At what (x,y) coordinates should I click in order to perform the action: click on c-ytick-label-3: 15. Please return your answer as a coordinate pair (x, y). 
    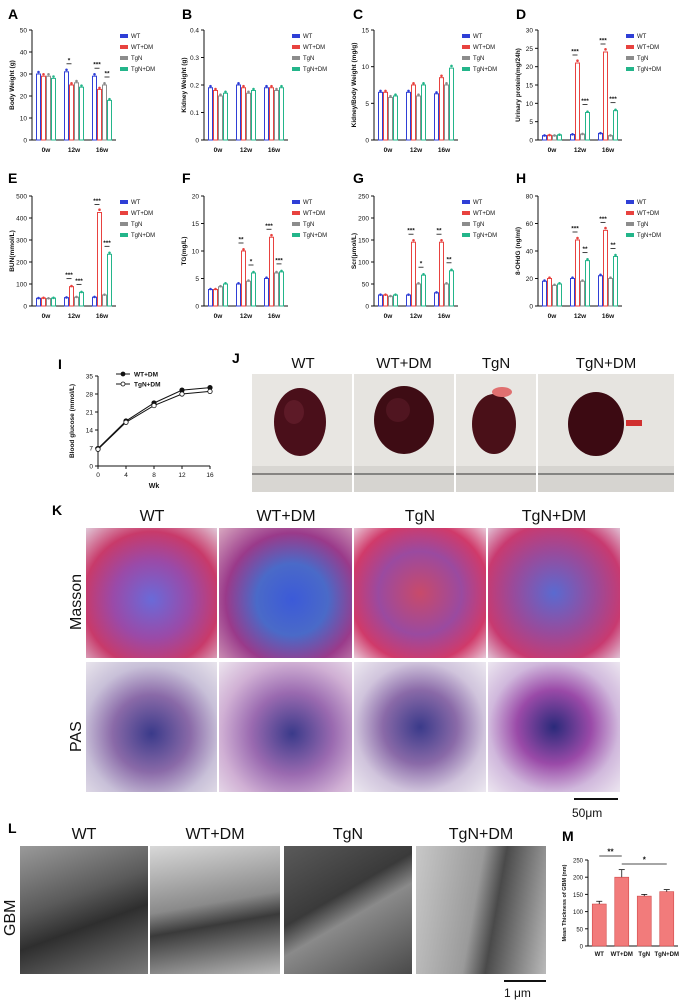
    Looking at the image, I should click on (366, 31).